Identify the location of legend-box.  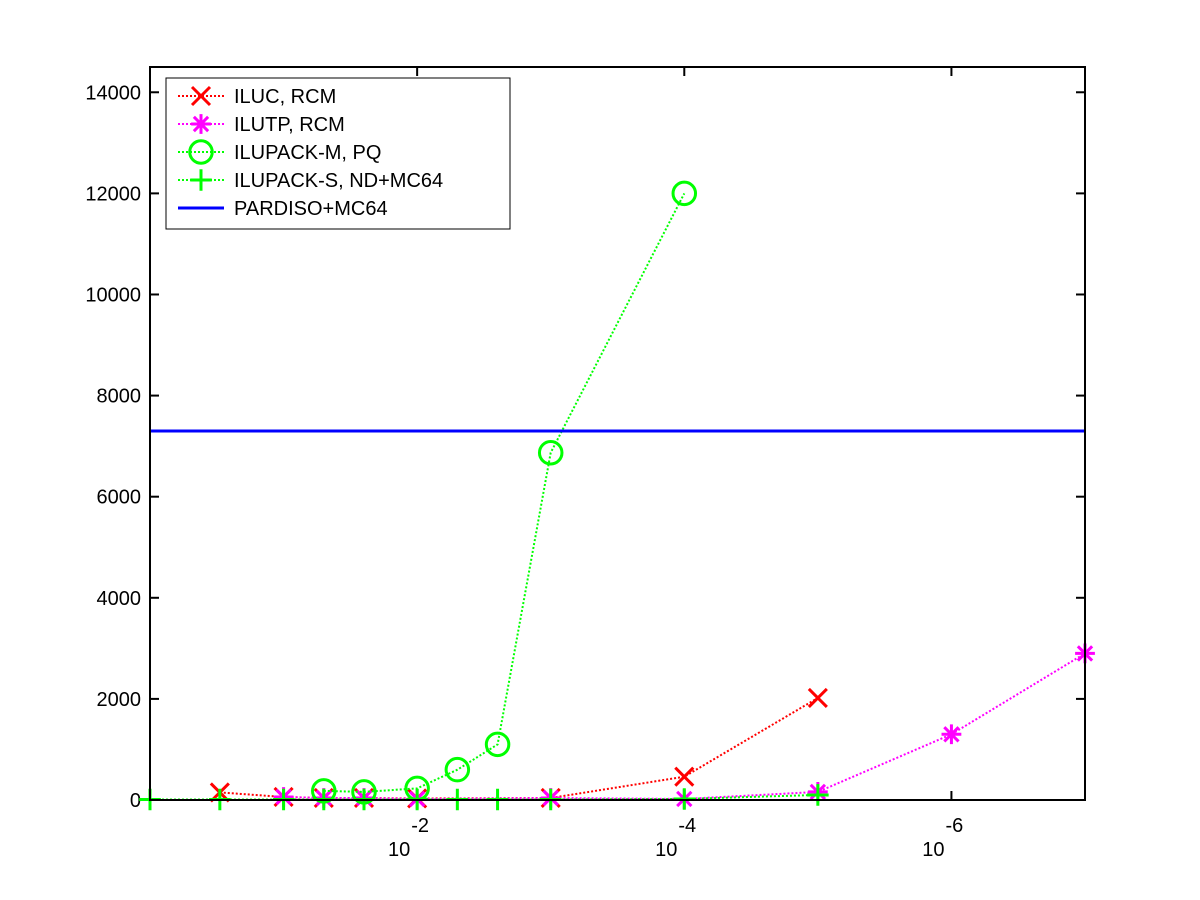
(338, 153).